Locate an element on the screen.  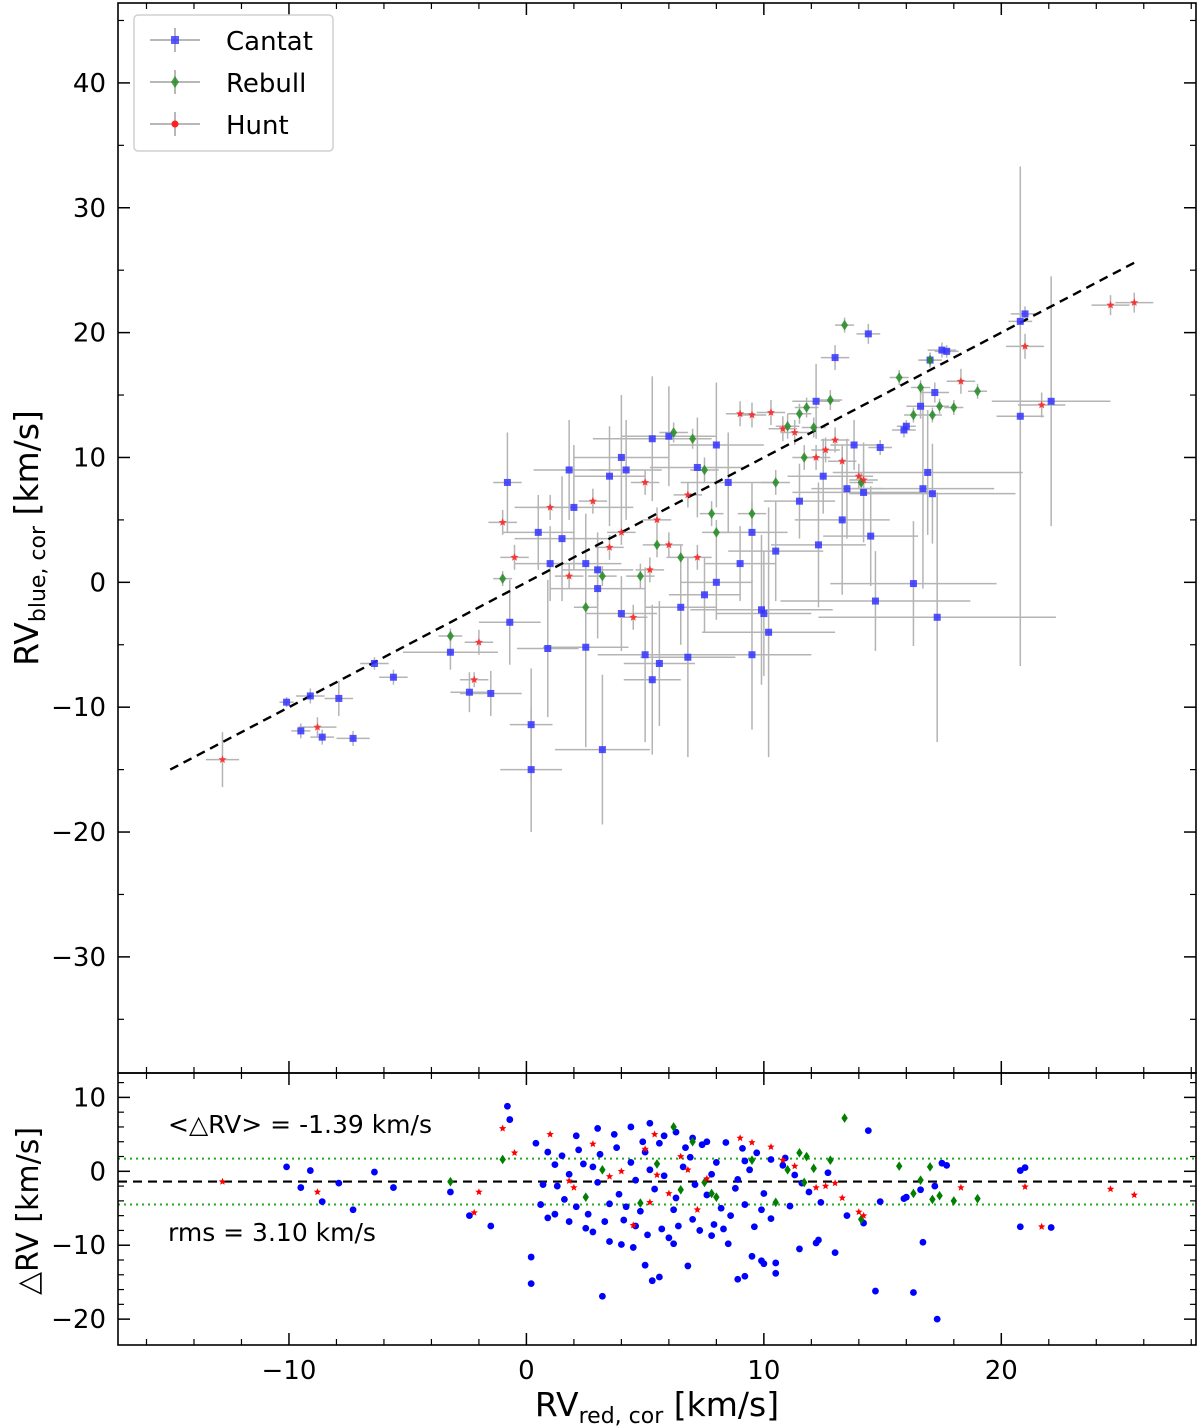
bottom-y-tick-label: 10 is located at coordinates (89, 1098).